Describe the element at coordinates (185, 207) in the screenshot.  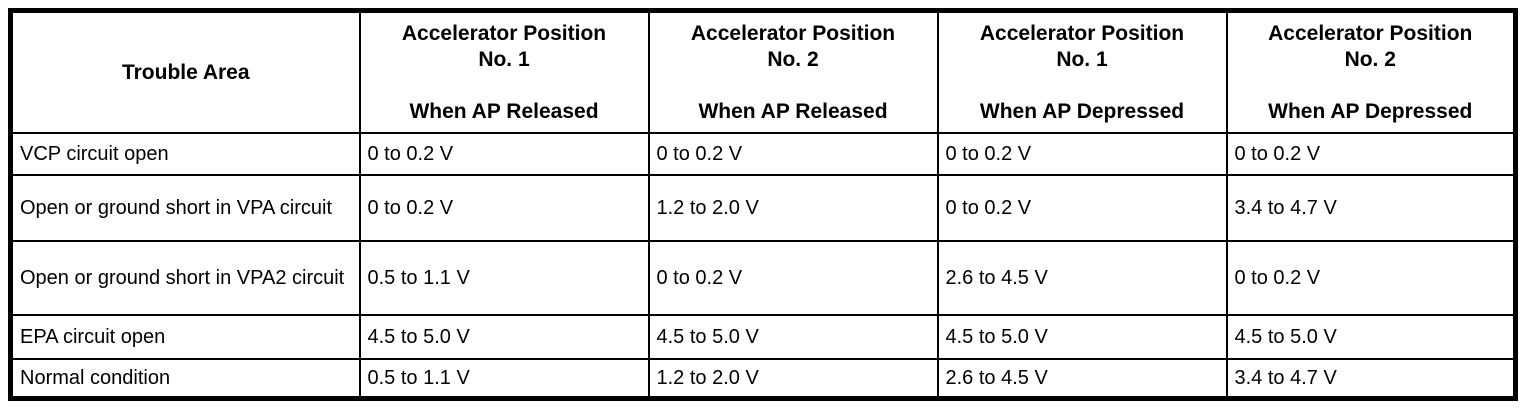
I see `trouble-area-cell: Open or ground short in VPA circuit` at that location.